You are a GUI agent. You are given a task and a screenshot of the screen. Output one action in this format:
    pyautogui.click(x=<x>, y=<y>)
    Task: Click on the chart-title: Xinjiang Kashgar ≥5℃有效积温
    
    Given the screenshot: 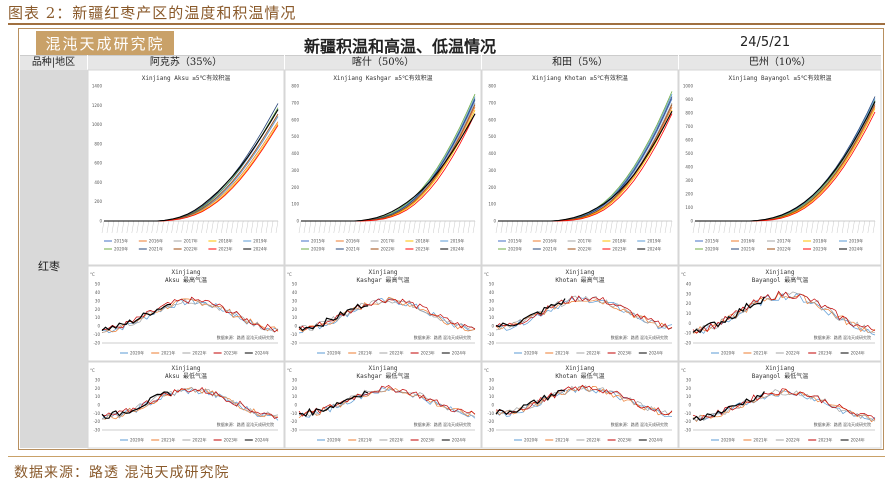 What is the action you would take?
    pyautogui.click(x=382, y=78)
    